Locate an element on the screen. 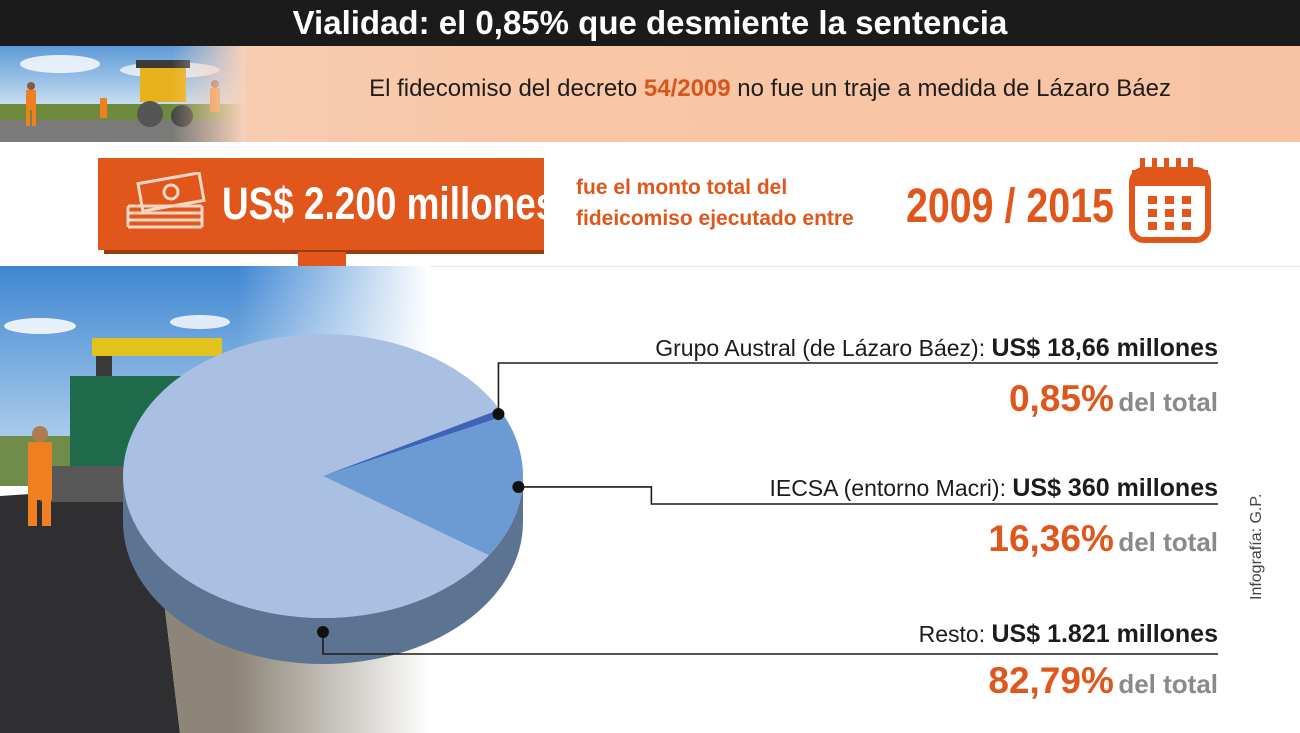  credit: Infografía: G.P. is located at coordinates (1256, 546).